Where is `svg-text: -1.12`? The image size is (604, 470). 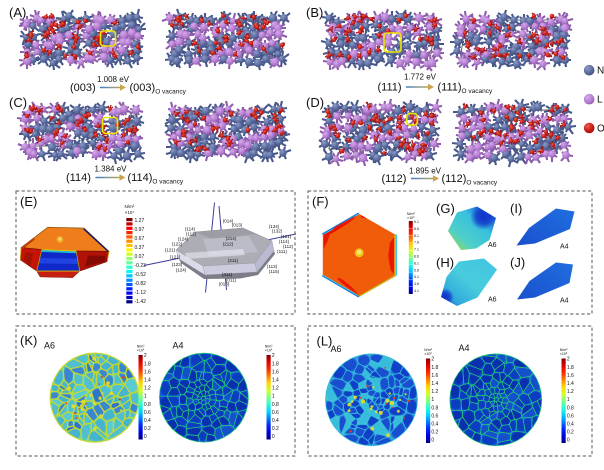
svg-text: -1.12 is located at coordinates (141, 293).